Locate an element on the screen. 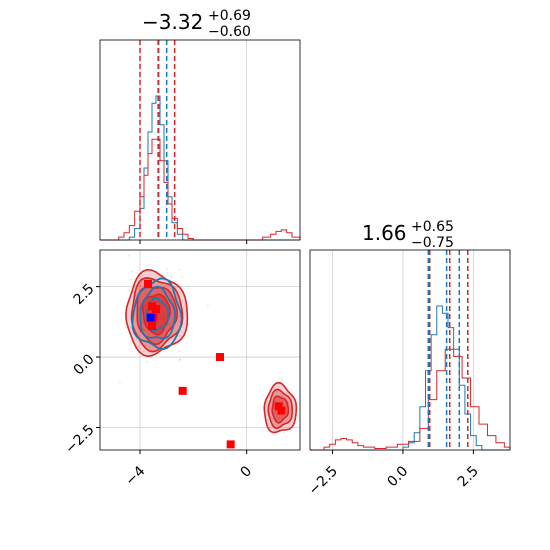 The width and height of the screenshot is (550, 550). histogram1-series is located at coordinates (410, 378).